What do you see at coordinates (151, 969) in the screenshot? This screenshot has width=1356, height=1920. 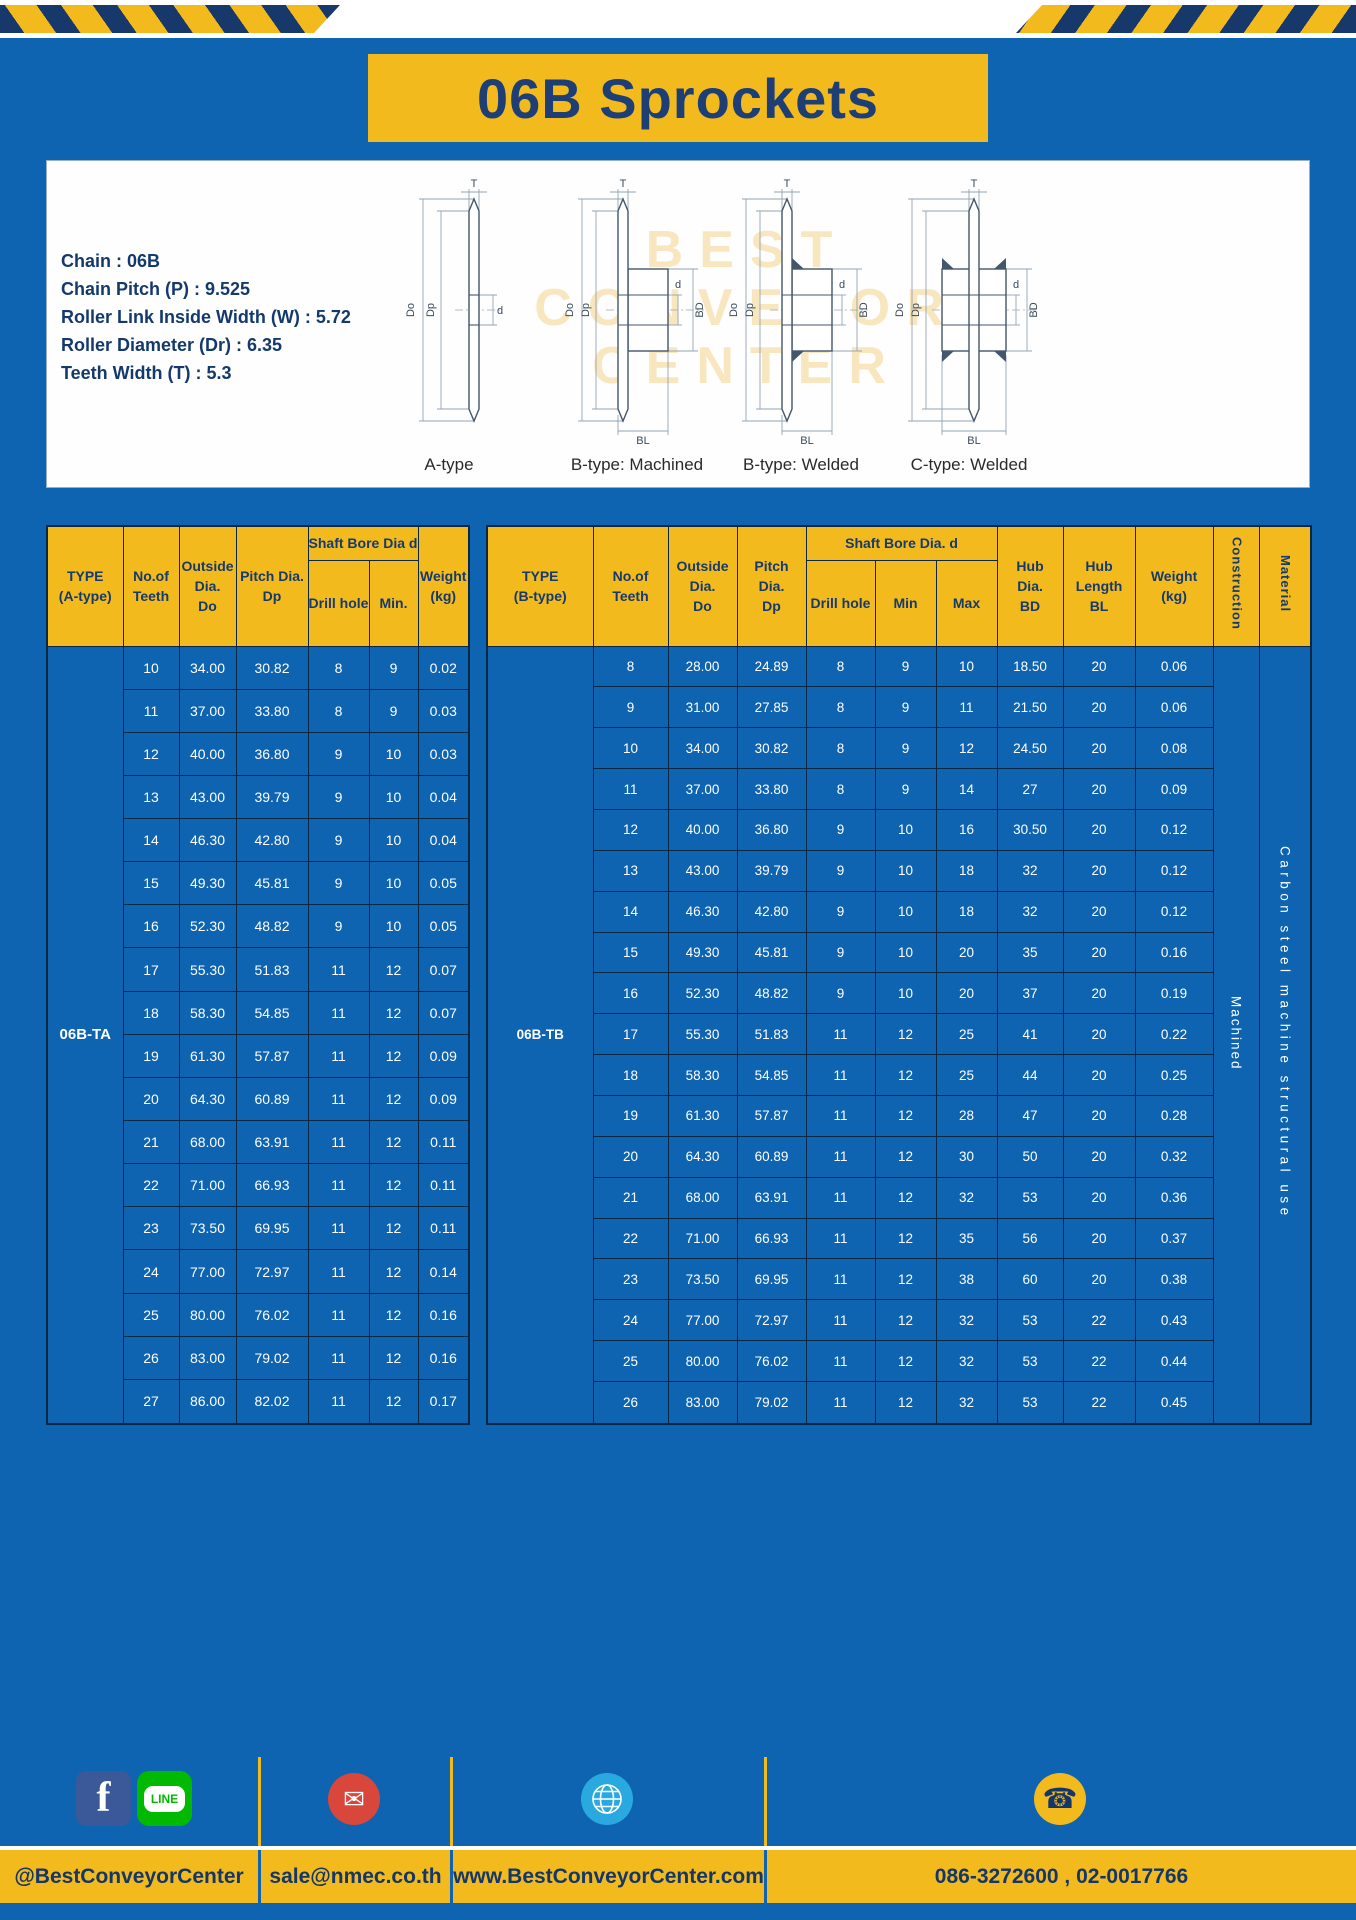 I see `data-cell: 17` at bounding box center [151, 969].